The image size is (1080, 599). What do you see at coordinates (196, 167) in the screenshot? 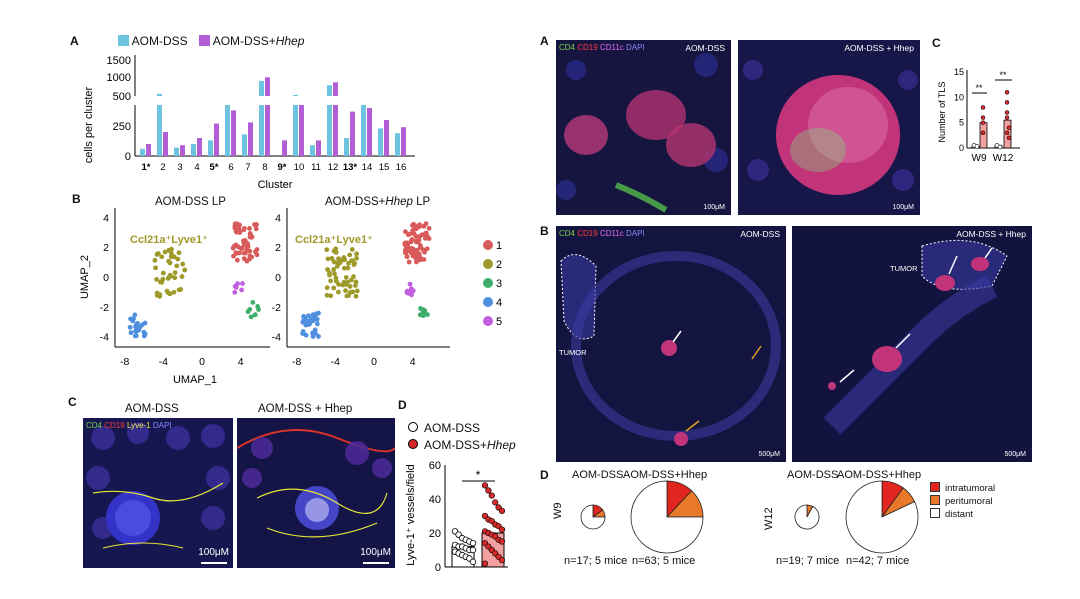
I see `xtick: 4` at bounding box center [196, 167].